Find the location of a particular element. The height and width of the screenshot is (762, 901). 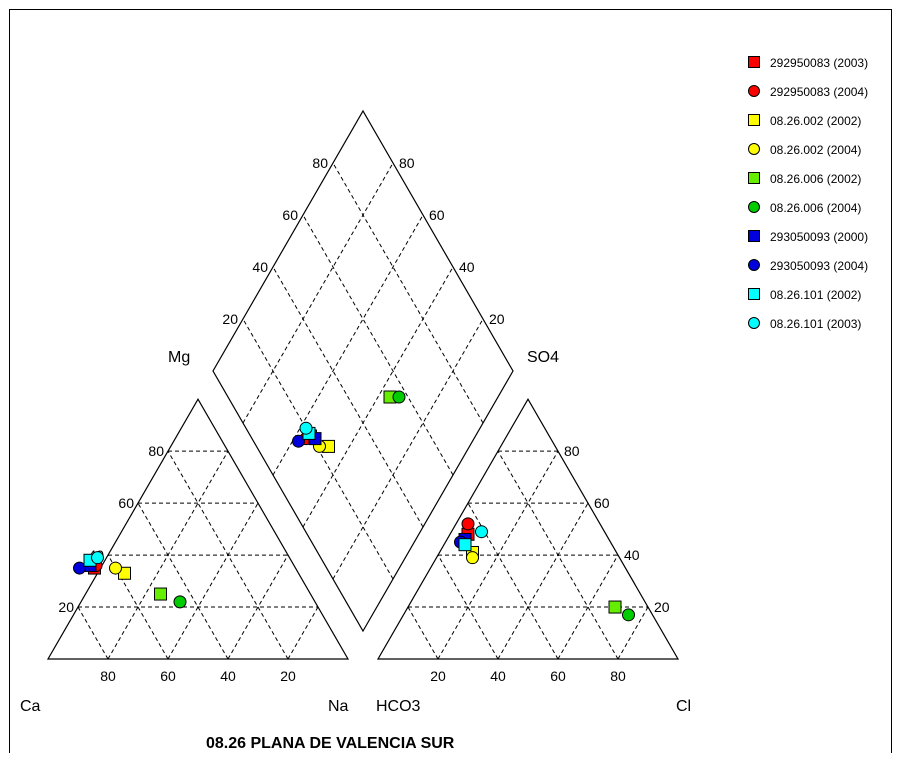

tick-diamond-left-60: 60 is located at coordinates (290, 215).